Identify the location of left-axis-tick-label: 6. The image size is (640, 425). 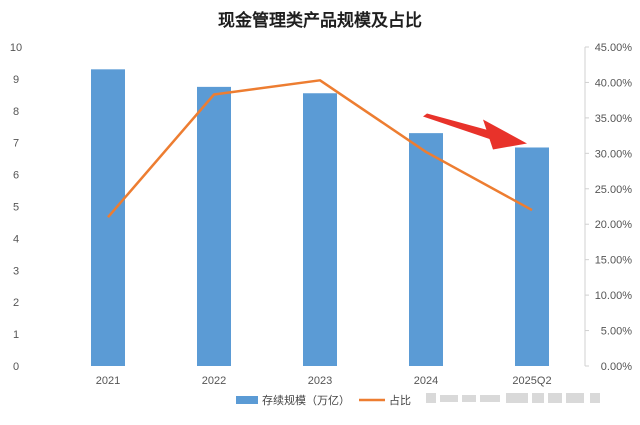
(16, 176).